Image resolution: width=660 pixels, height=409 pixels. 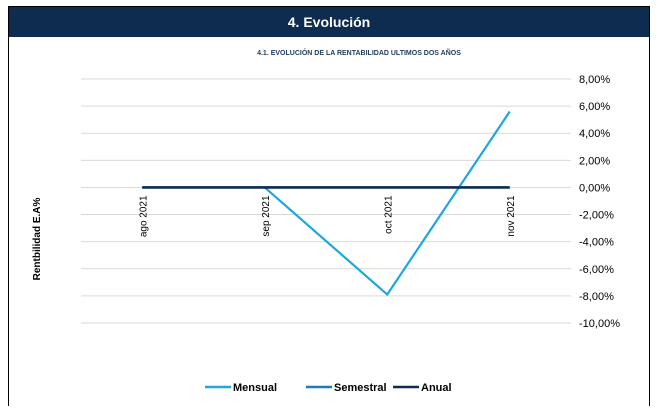 I want to click on legend: Mensual Semestral Anual, so click(x=328, y=388).